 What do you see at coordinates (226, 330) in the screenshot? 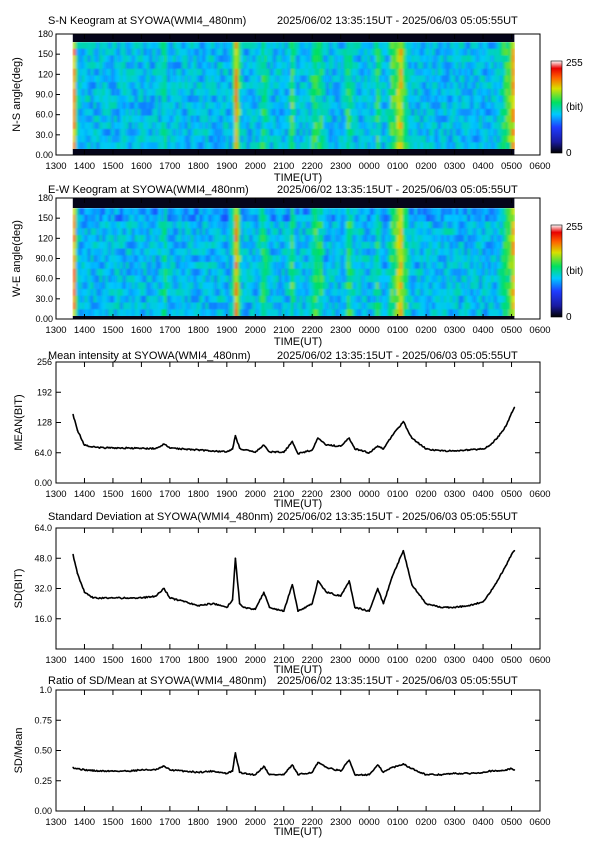
I see `x-tick-label: 1900` at bounding box center [226, 330].